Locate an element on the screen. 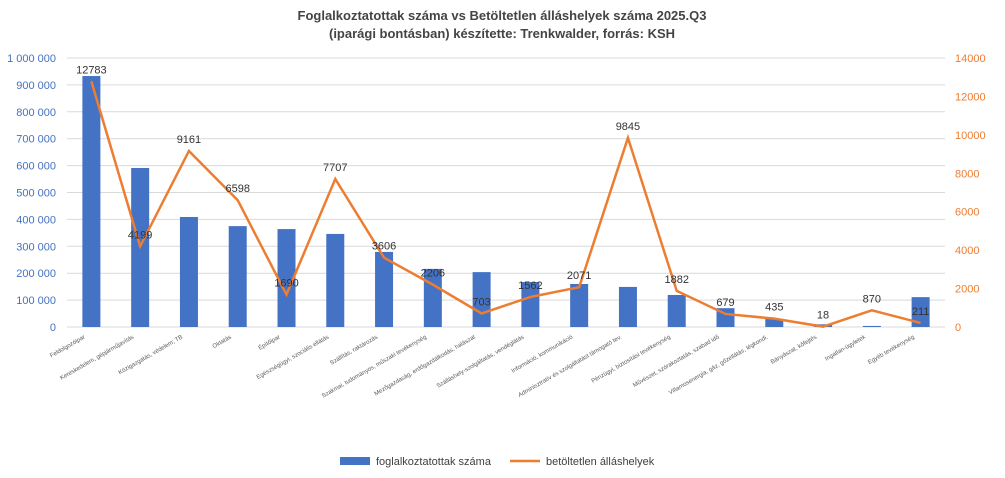  x-tick-label: Szállítás, raktározás is located at coordinates (354, 351).